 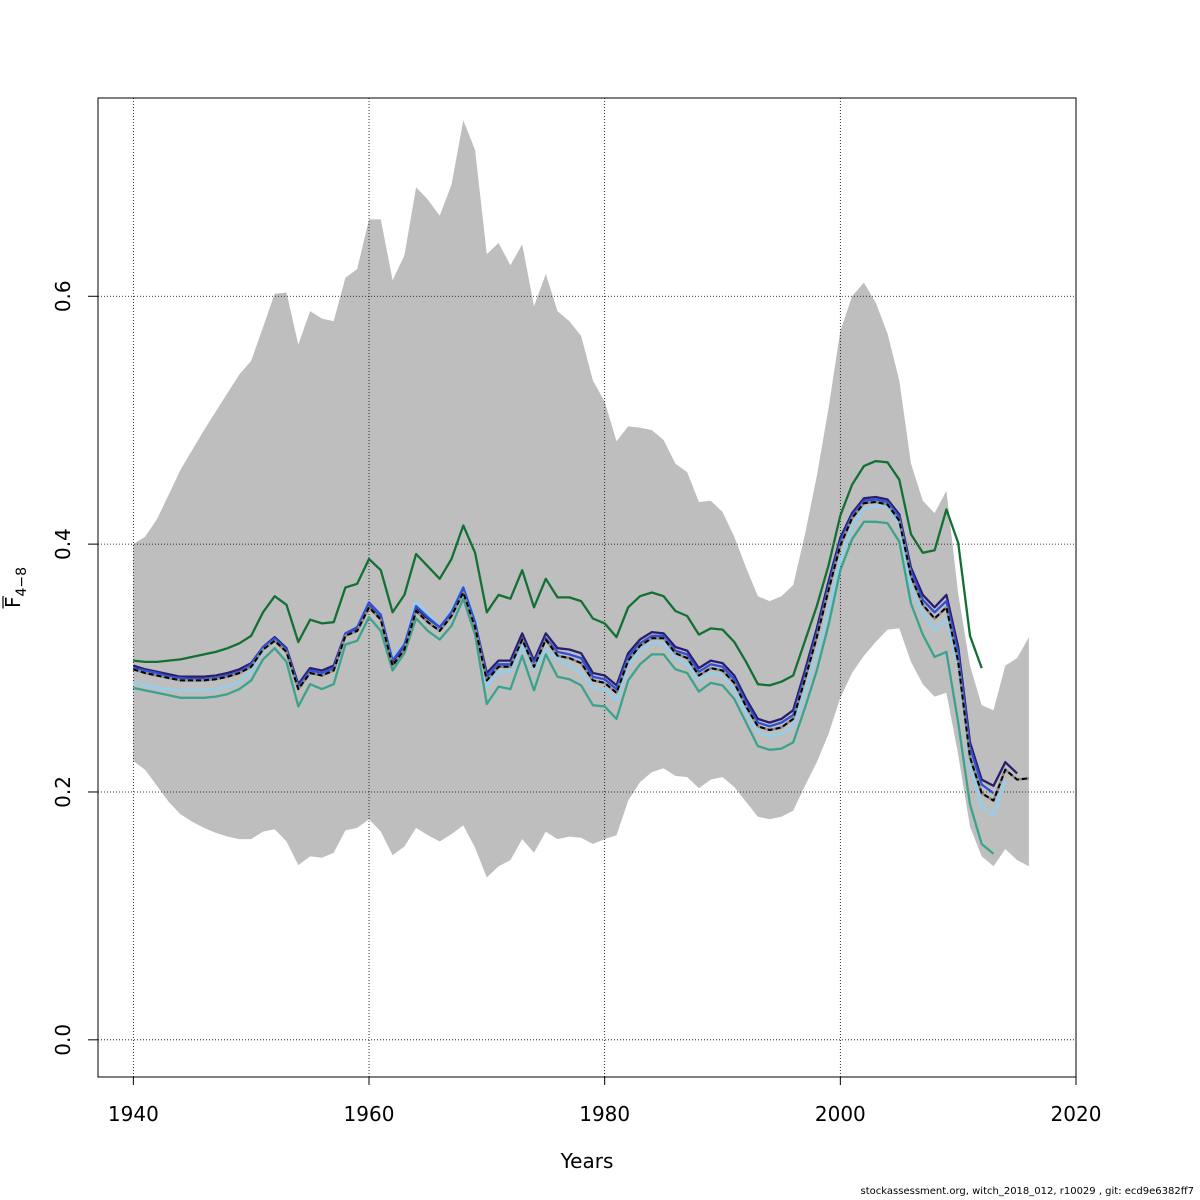 What do you see at coordinates (369, 1114) in the screenshot?
I see `x-tick-label: 1960` at bounding box center [369, 1114].